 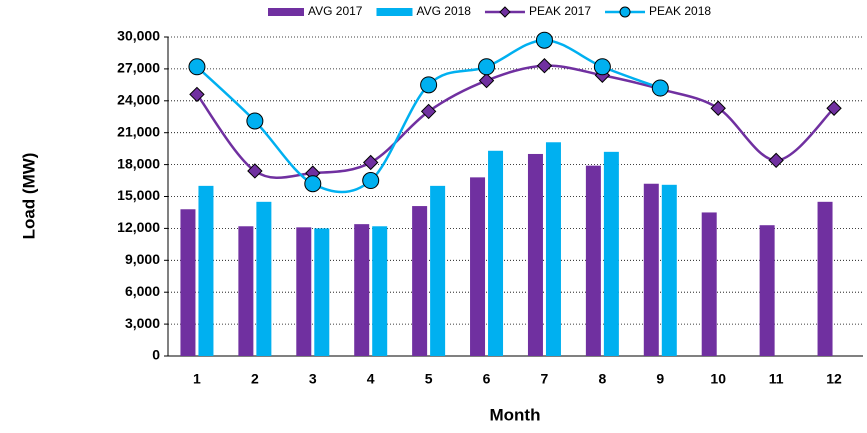 What do you see at coordinates (660, 379) in the screenshot?
I see `x-tick-label: 9` at bounding box center [660, 379].